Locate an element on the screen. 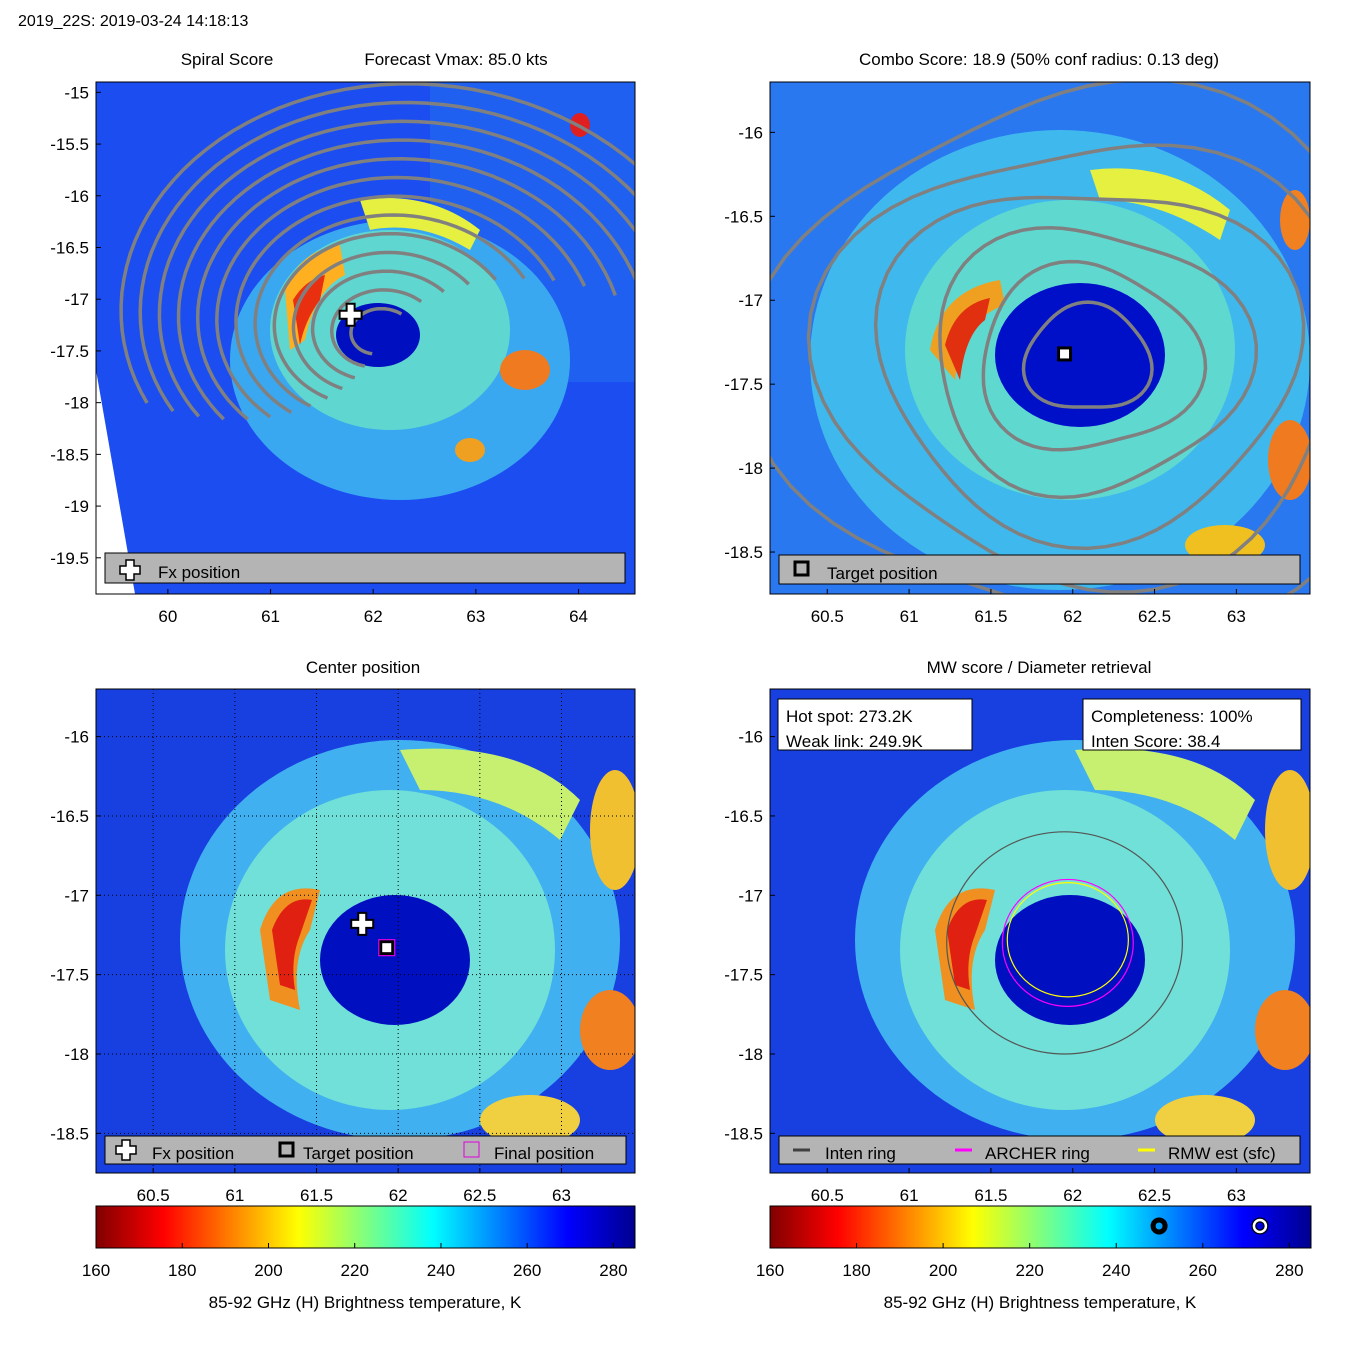  fx-position-marker is located at coordinates (350, 314).